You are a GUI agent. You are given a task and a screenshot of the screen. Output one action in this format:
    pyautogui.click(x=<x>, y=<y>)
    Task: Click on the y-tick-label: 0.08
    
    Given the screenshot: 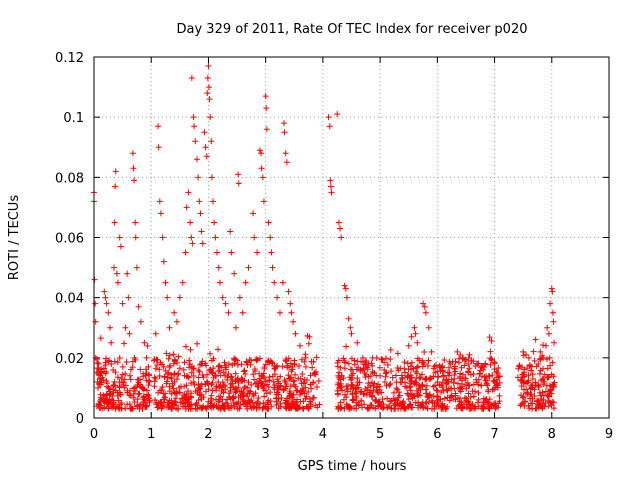 What is the action you would take?
    pyautogui.click(x=69, y=178)
    